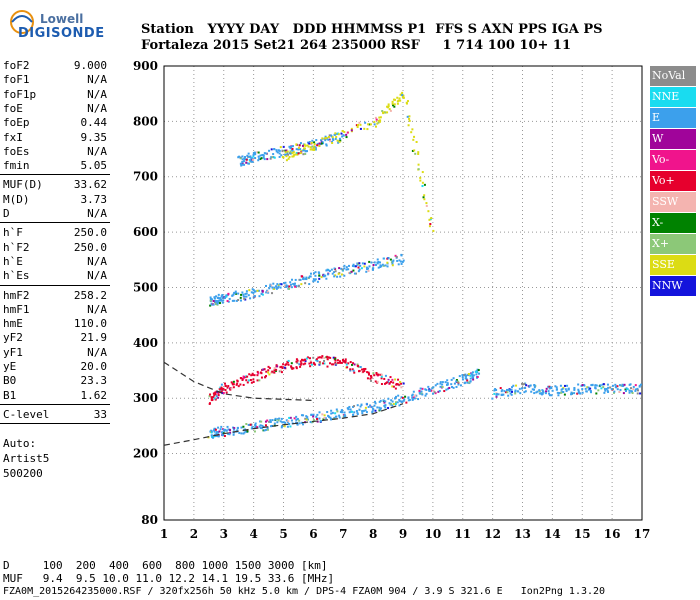 The image size is (700, 600). Describe the element at coordinates (16, 80) in the screenshot. I see `param-name: foF1` at that location.